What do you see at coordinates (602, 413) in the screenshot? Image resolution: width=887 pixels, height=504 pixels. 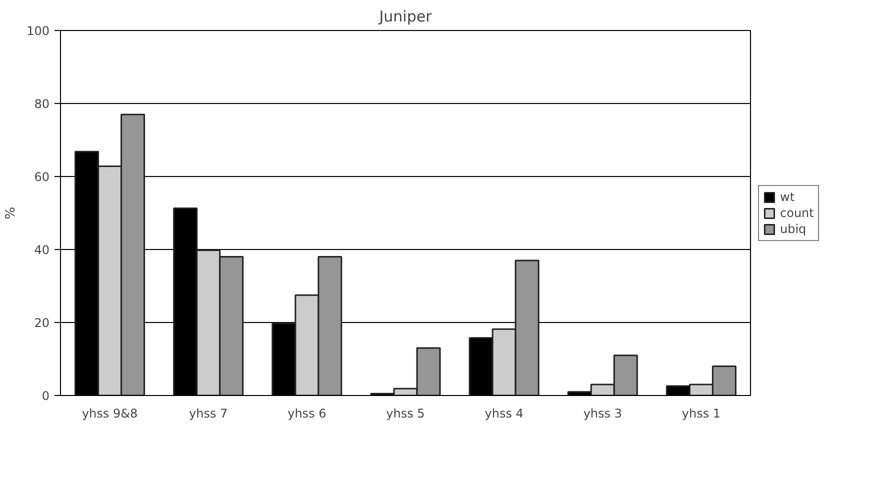 I see `x-tick-label: yhss 3` at bounding box center [602, 413].